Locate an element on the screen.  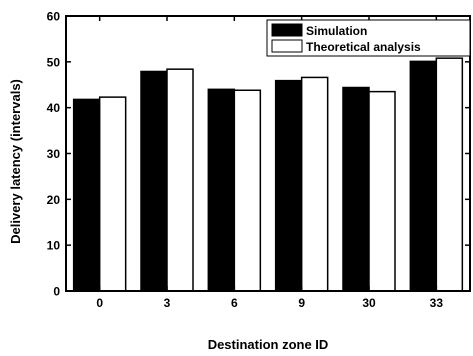
x-tick-label: 33 is located at coordinates (437, 303).